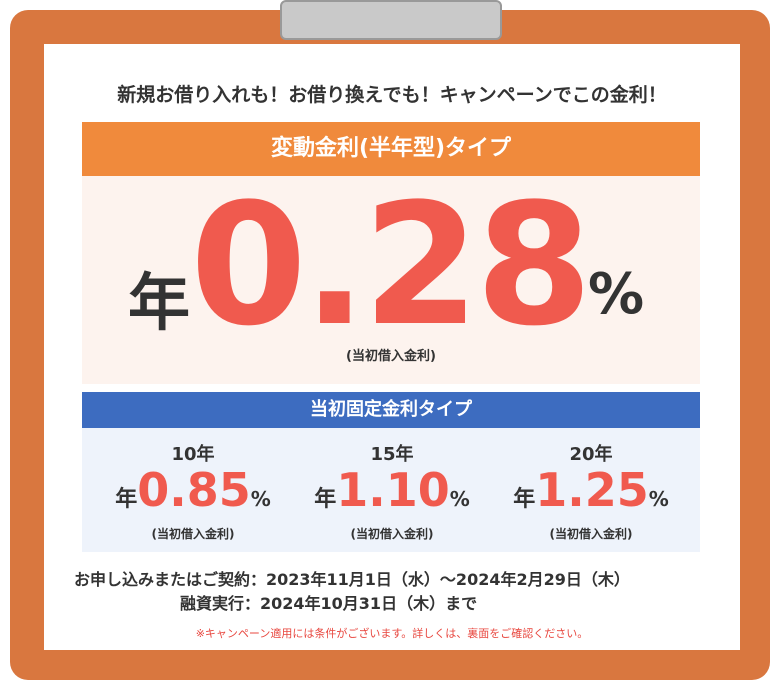 The height and width of the screenshot is (690, 778). I want to click on fixed-item: 10年年0.85% (当初借入金利), so click(193, 491).